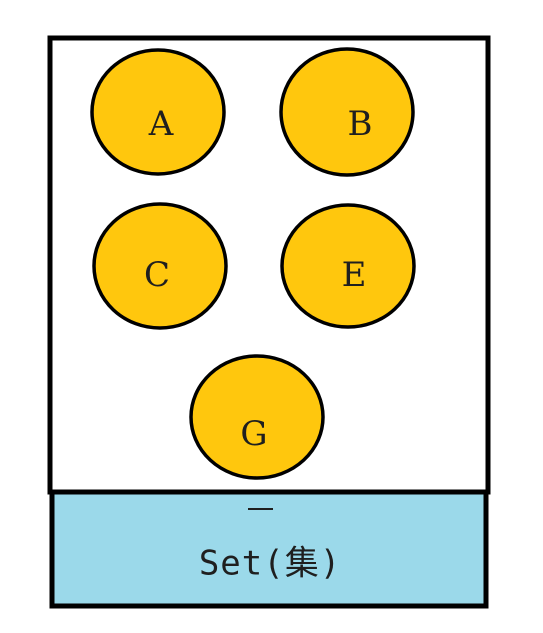  I want to click on element-b: B, so click(347, 112).